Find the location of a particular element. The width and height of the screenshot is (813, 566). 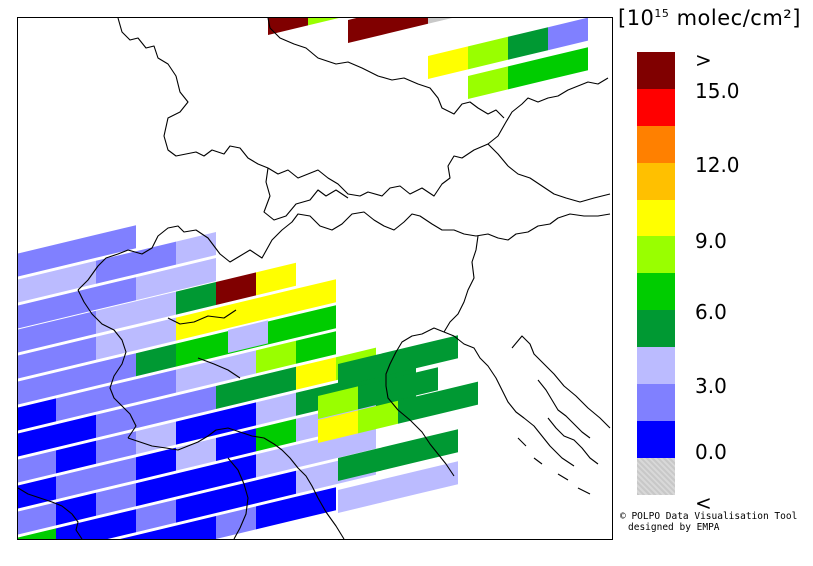

legend-label: 9.0 is located at coordinates (711, 240).